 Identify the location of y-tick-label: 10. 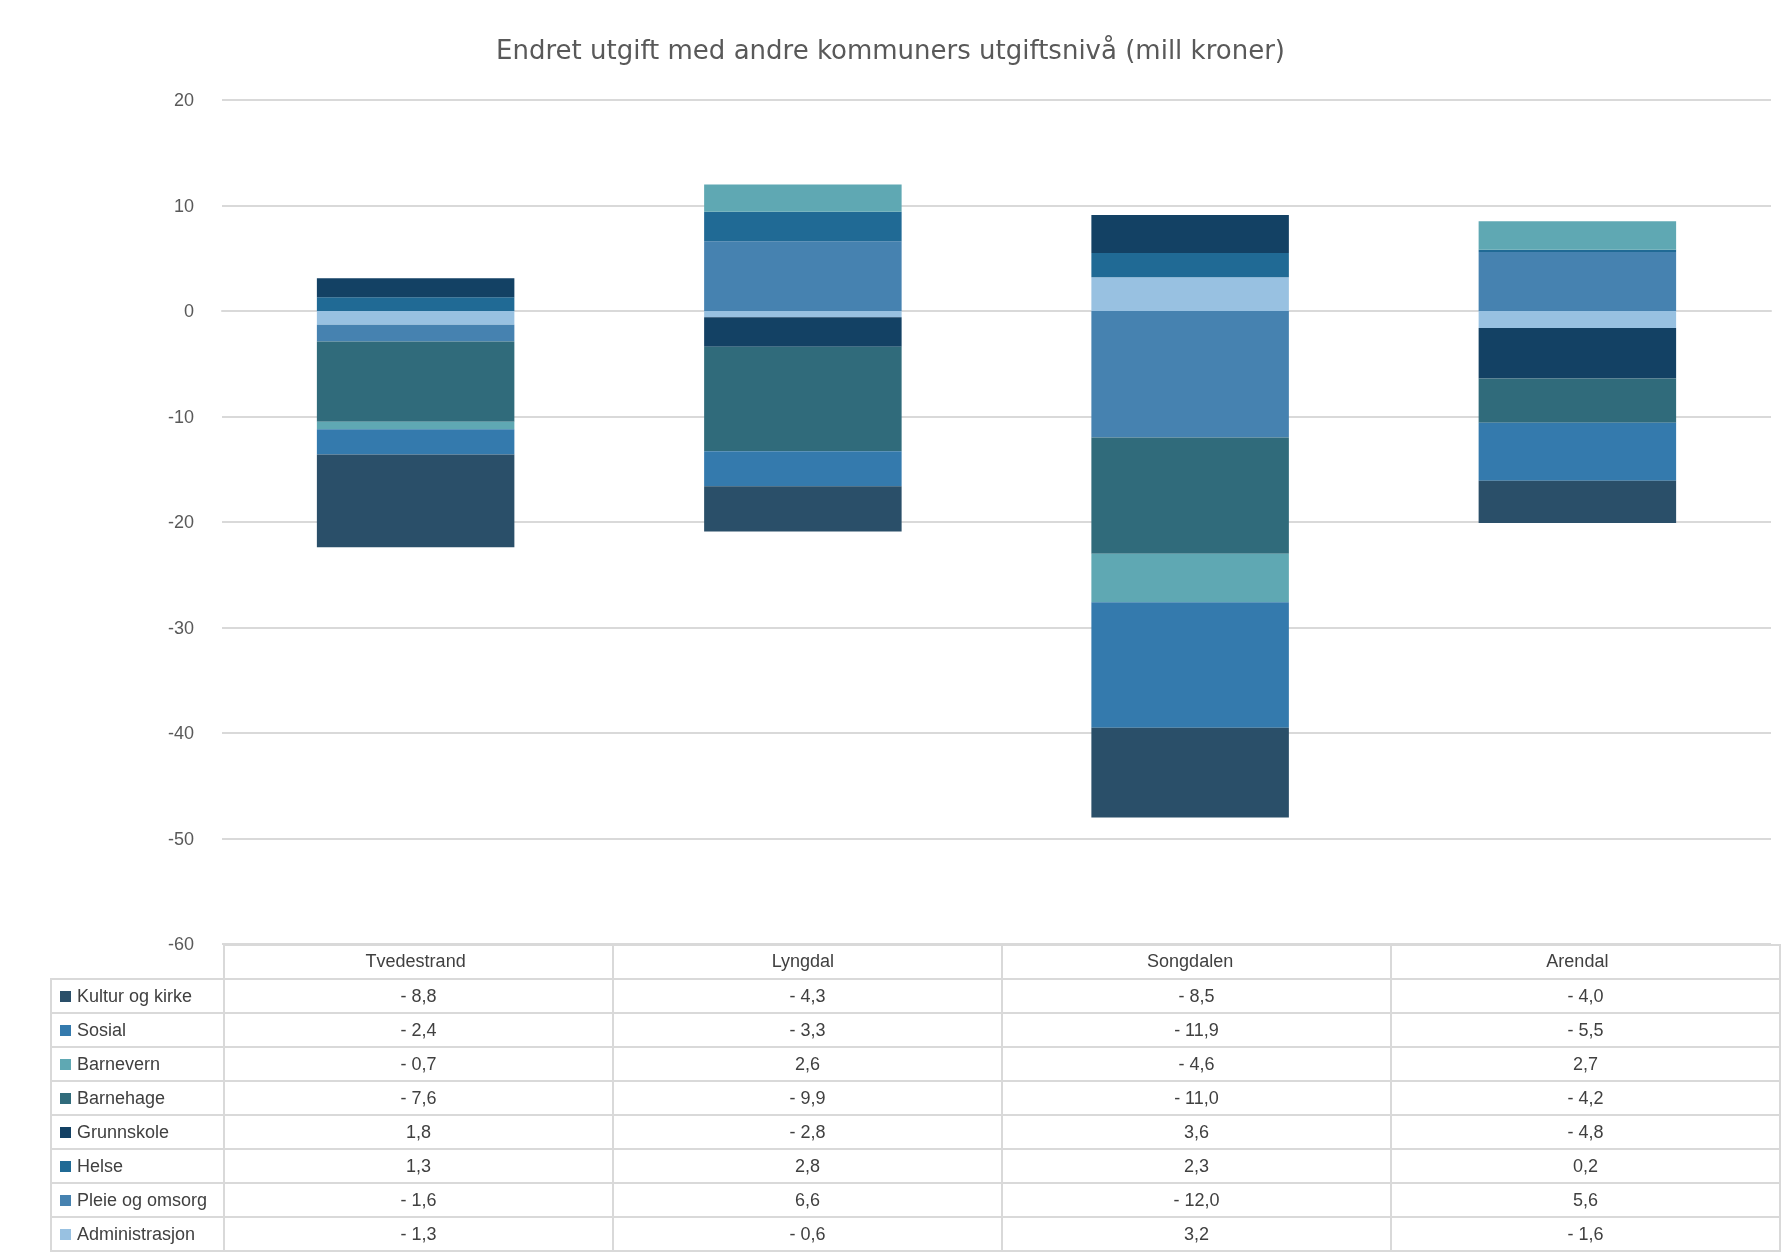
(183, 205).